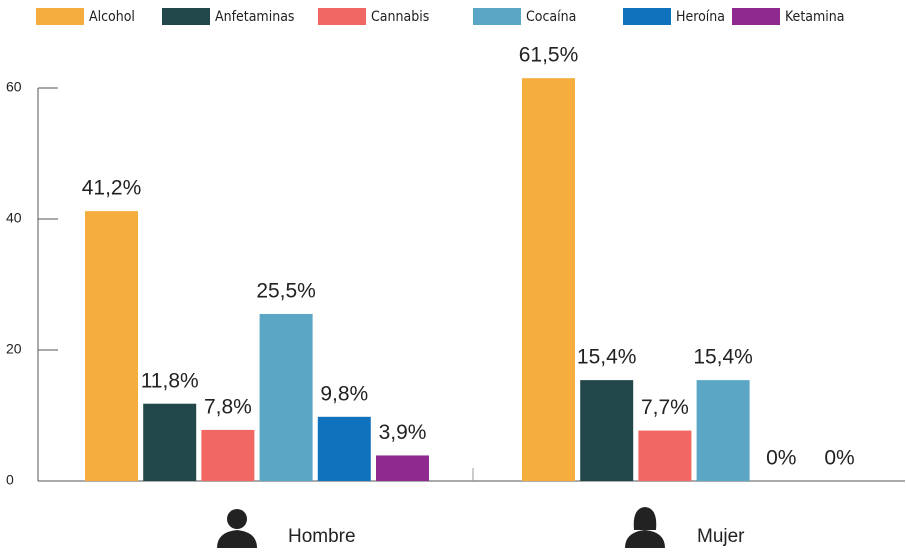 The height and width of the screenshot is (552, 906). I want to click on value-label: 61,5%, so click(549, 55).